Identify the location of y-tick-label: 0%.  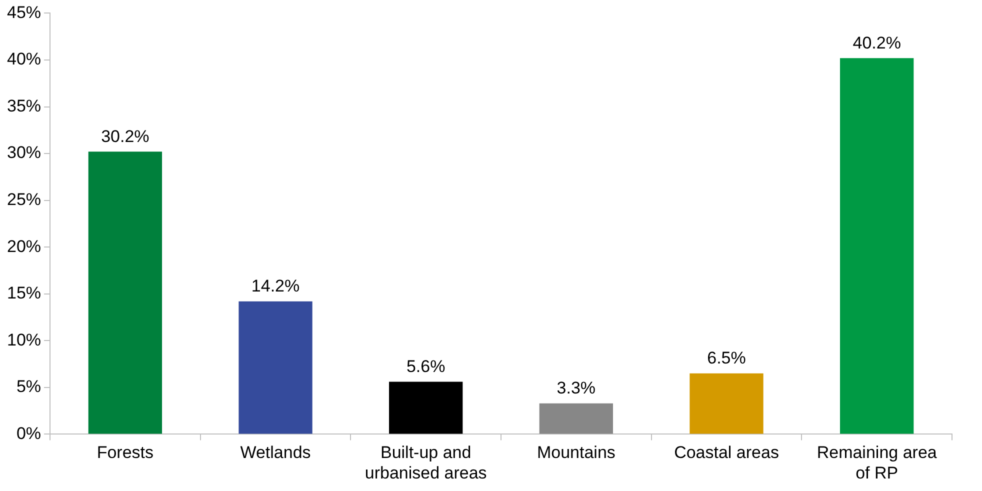
(29, 433).